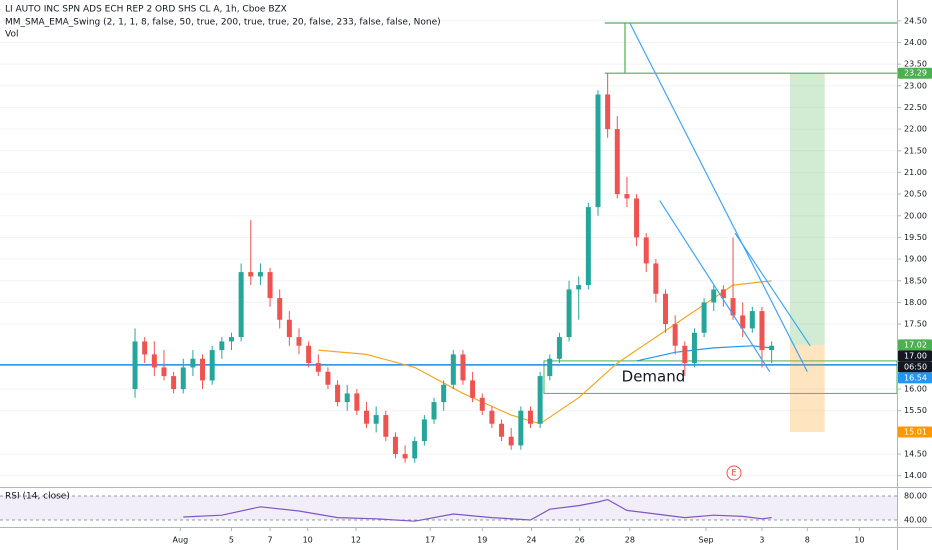  I want to click on price-badge-label: 06:50, so click(915, 366).